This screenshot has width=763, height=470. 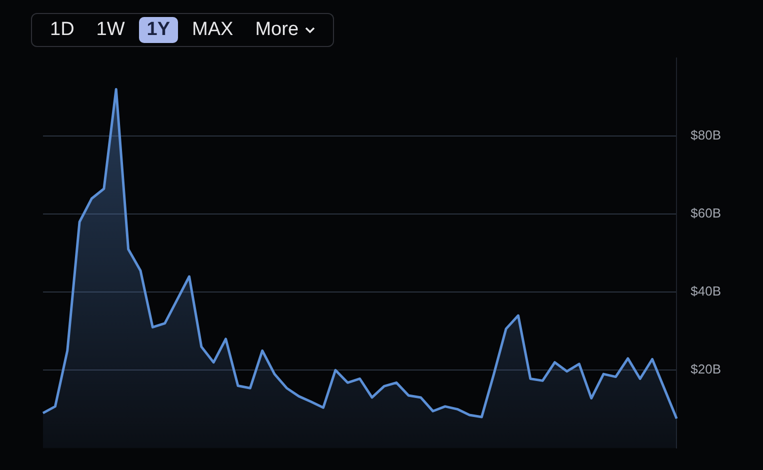 What do you see at coordinates (706, 291) in the screenshot?
I see `y-tick-label: $40B` at bounding box center [706, 291].